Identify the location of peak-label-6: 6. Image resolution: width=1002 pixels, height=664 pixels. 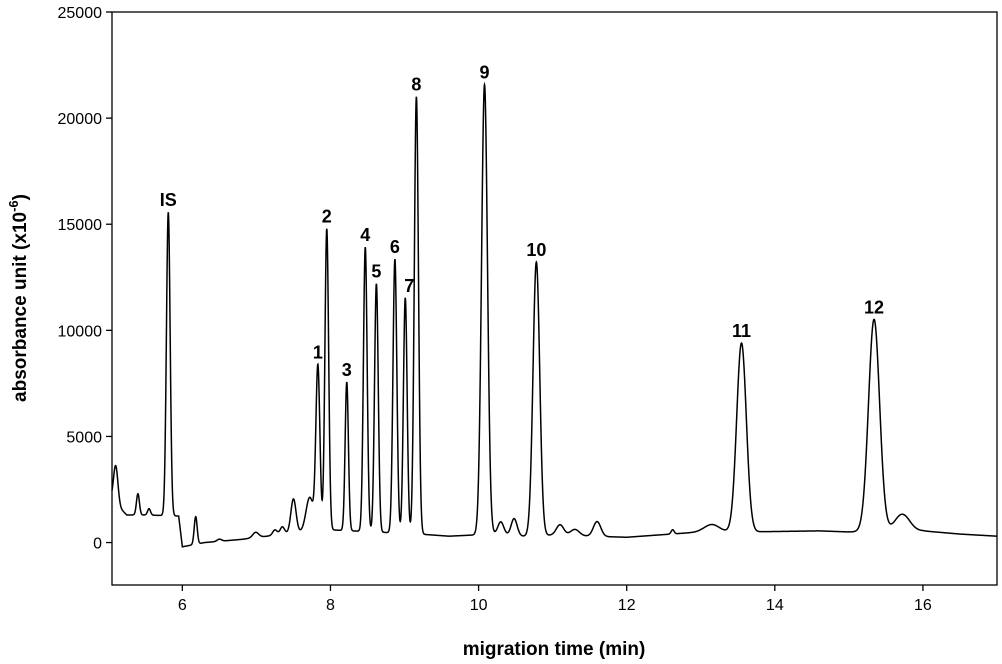
(395, 247).